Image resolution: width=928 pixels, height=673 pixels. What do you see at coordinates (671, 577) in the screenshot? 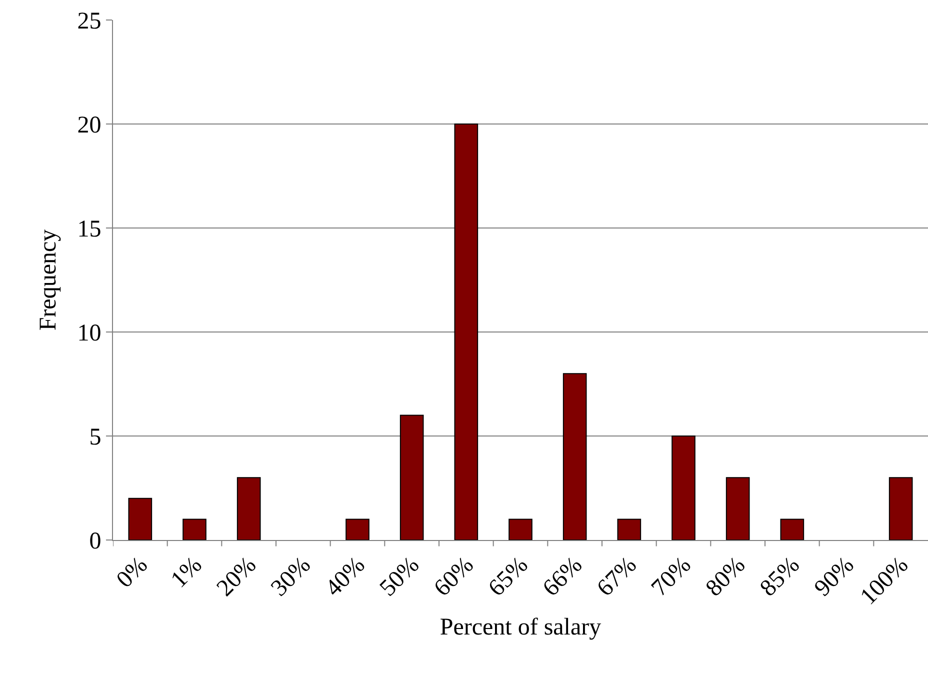
I see `x-tick-label: 70%` at bounding box center [671, 577].